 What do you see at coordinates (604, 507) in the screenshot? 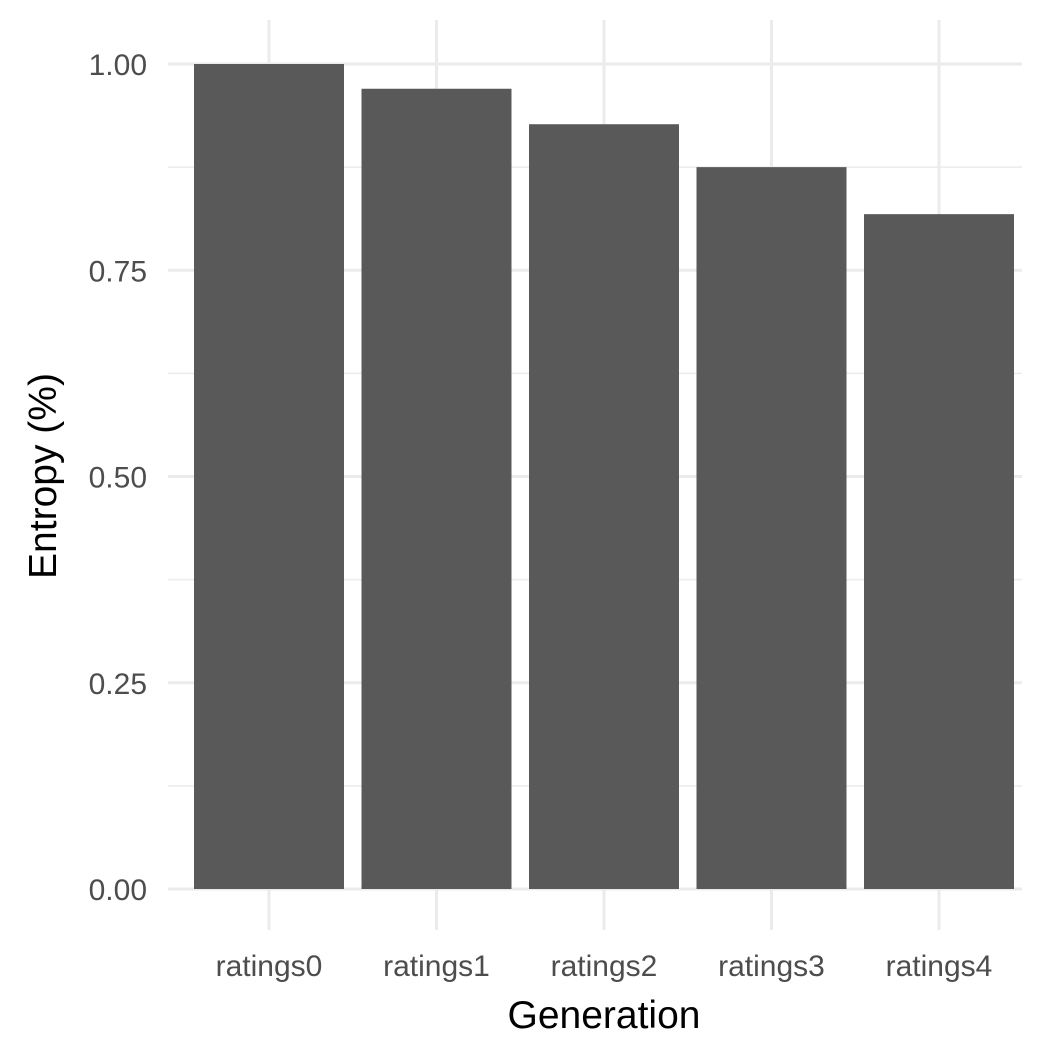
I see `bar-ratings2` at bounding box center [604, 507].